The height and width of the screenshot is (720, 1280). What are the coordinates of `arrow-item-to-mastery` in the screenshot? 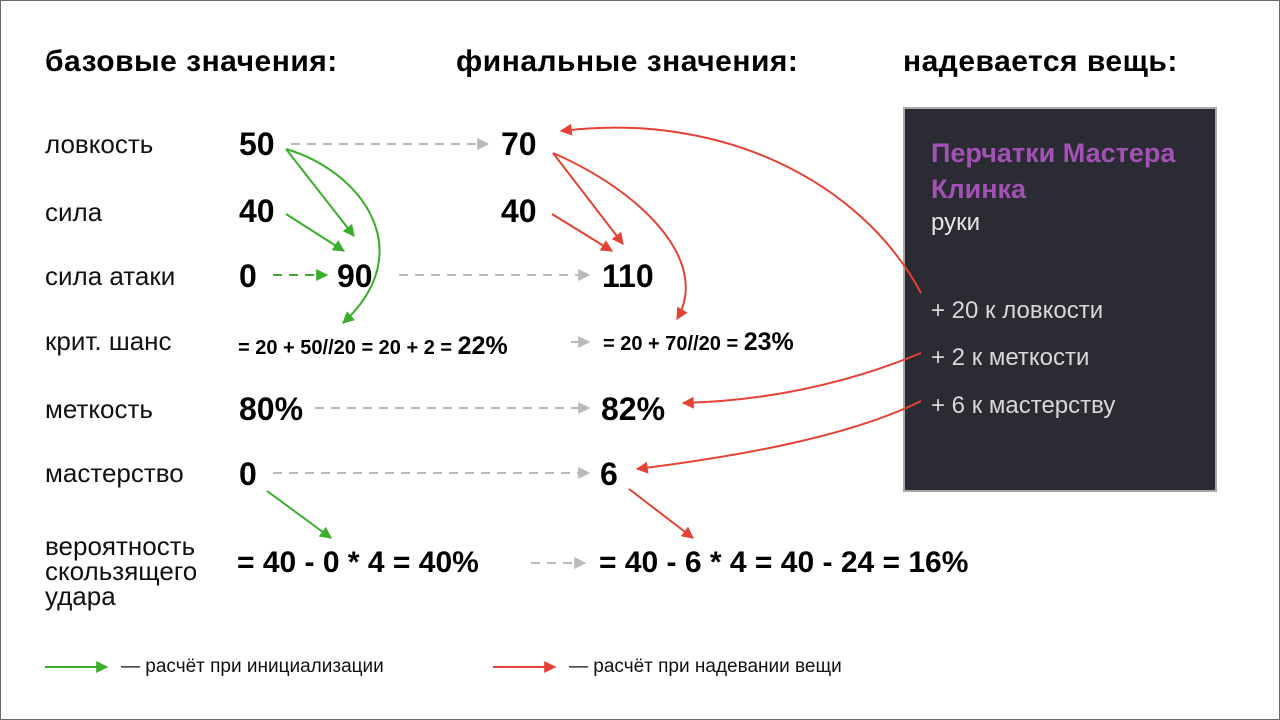 It's located at (778, 437).